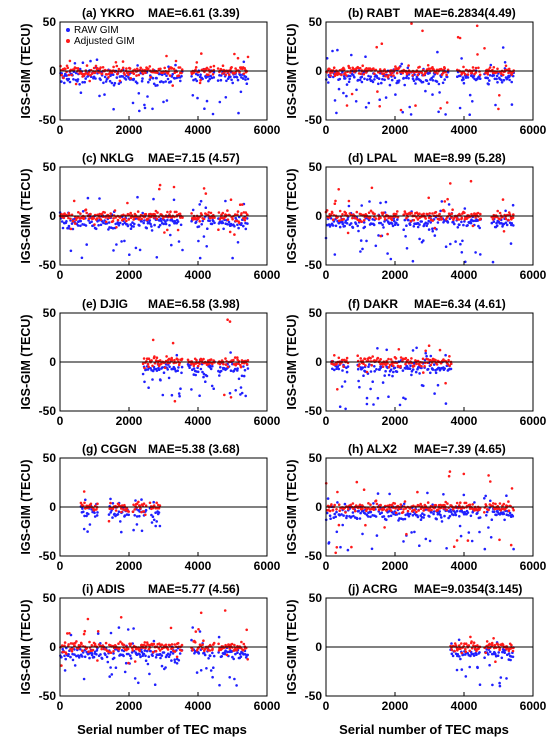 The height and width of the screenshot is (743, 550). Describe the element at coordinates (198, 706) in the screenshot. I see `x-tick-label: 4000` at that location.